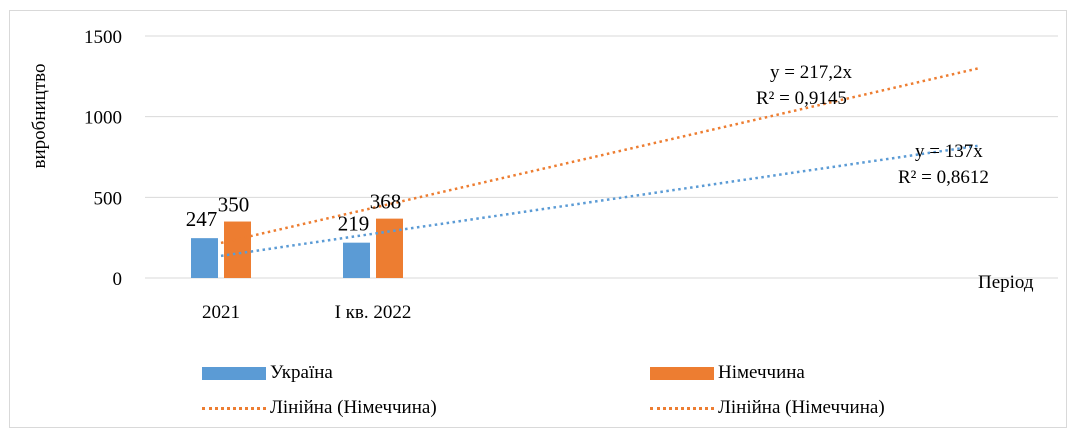 The height and width of the screenshot is (432, 1075). I want to click on trend-equation-germany: y = 217,2x, so click(811, 72).